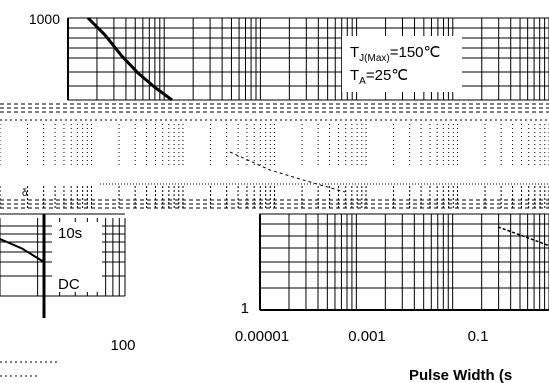 This screenshot has width=549, height=383. What do you see at coordinates (523, 236) in the screenshot?
I see `right-chart-series-line` at bounding box center [523, 236].